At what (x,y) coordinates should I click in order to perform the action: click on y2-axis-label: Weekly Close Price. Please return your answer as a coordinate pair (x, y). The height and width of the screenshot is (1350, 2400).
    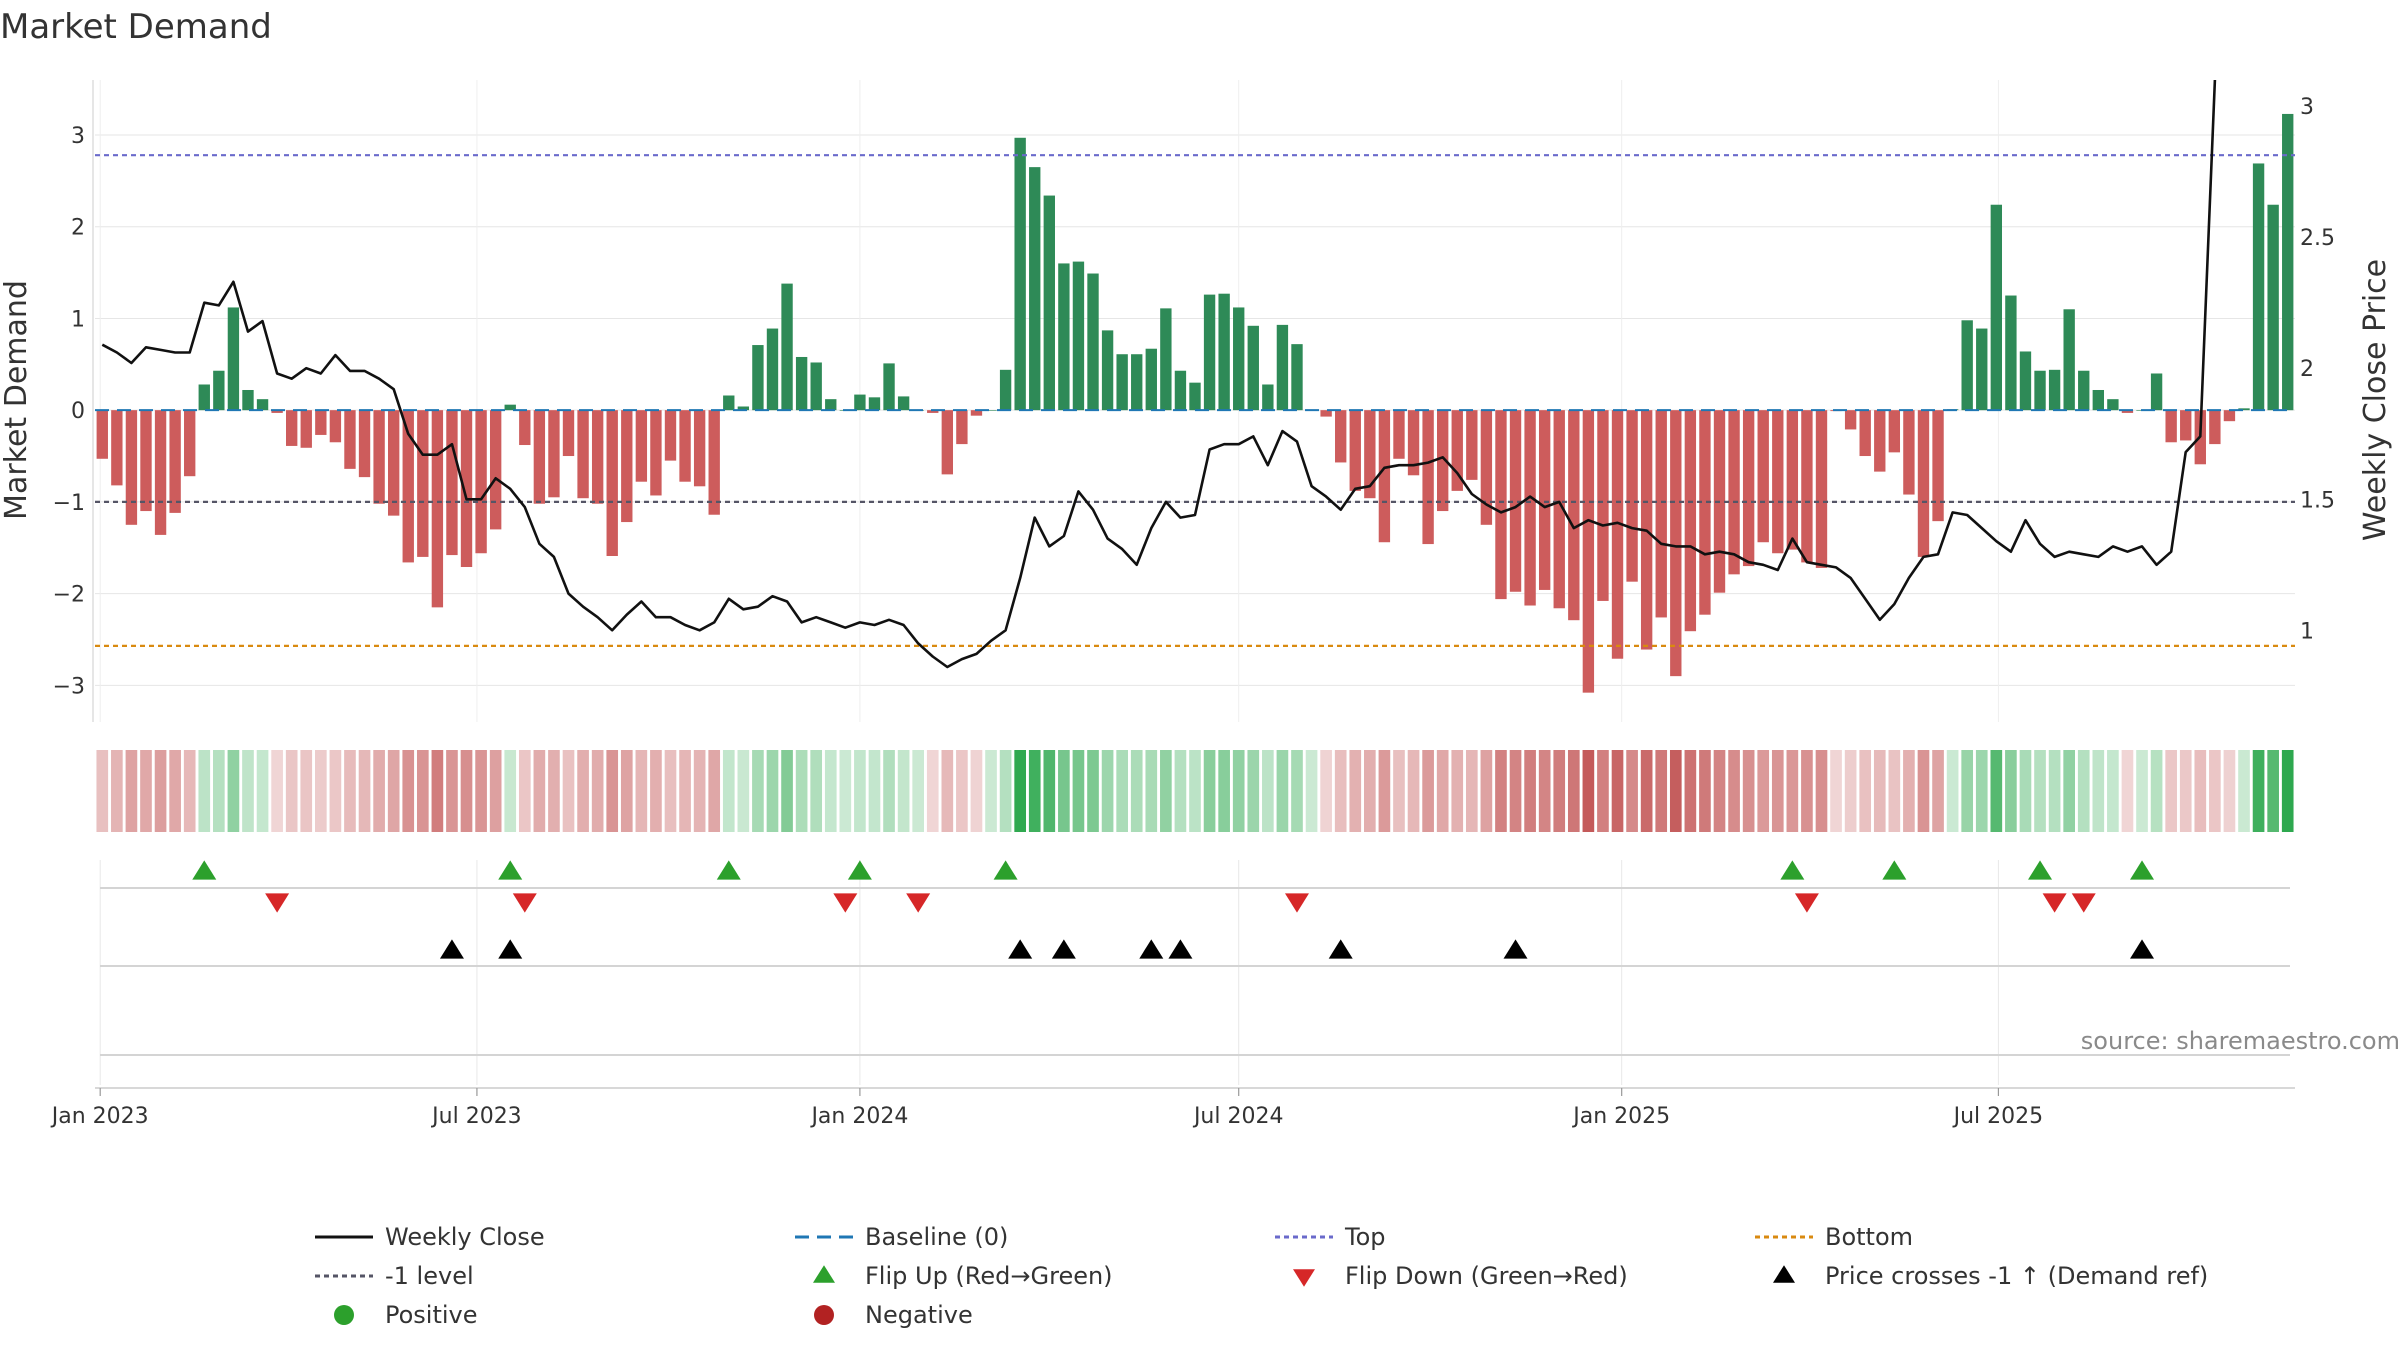
    Looking at the image, I should click on (2375, 400).